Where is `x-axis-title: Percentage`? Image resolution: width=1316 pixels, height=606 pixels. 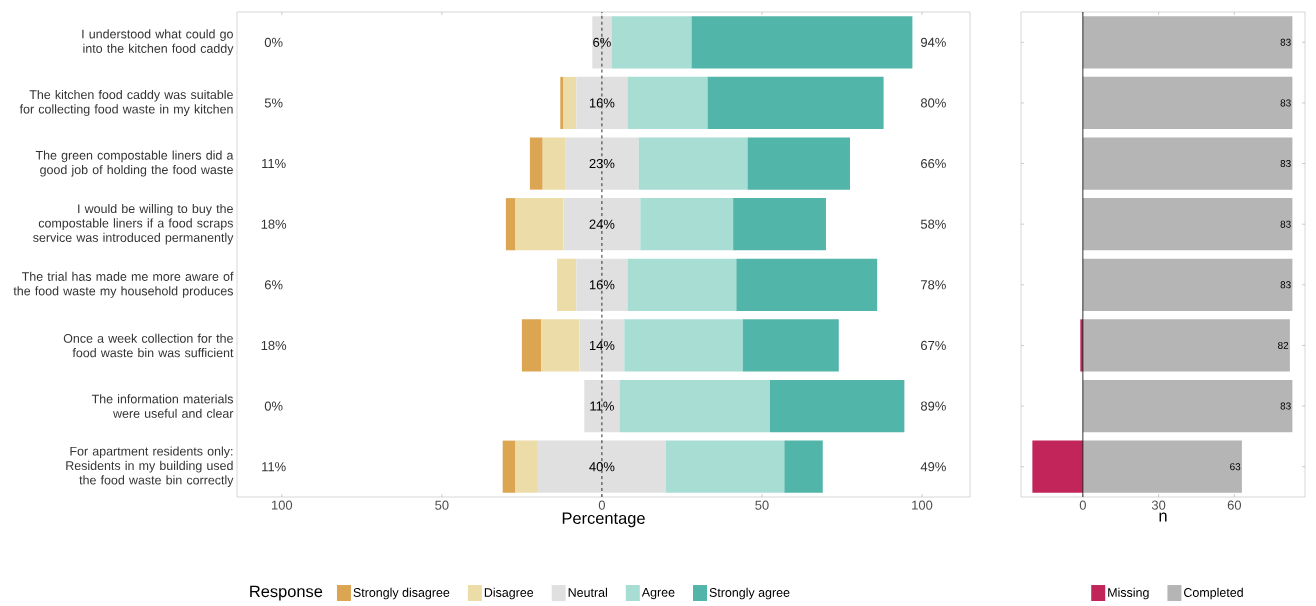 x-axis-title: Percentage is located at coordinates (603, 520).